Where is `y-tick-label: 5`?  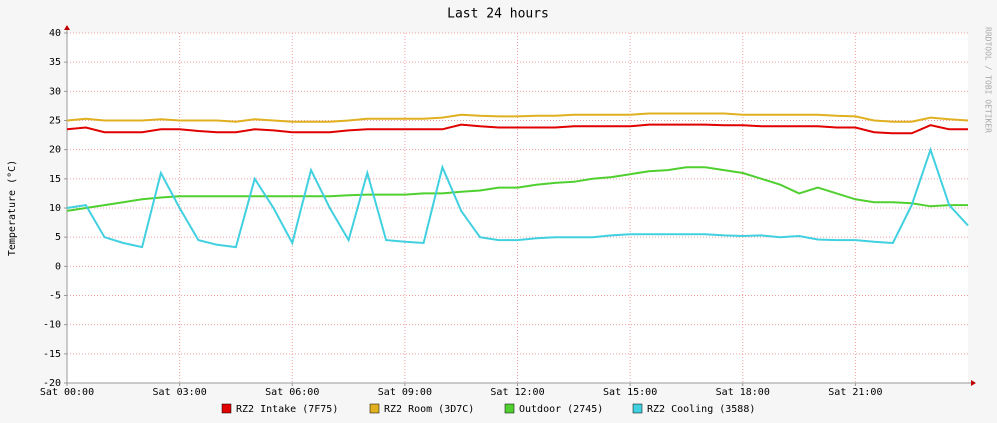
y-tick-label: 5 is located at coordinates (58, 237).